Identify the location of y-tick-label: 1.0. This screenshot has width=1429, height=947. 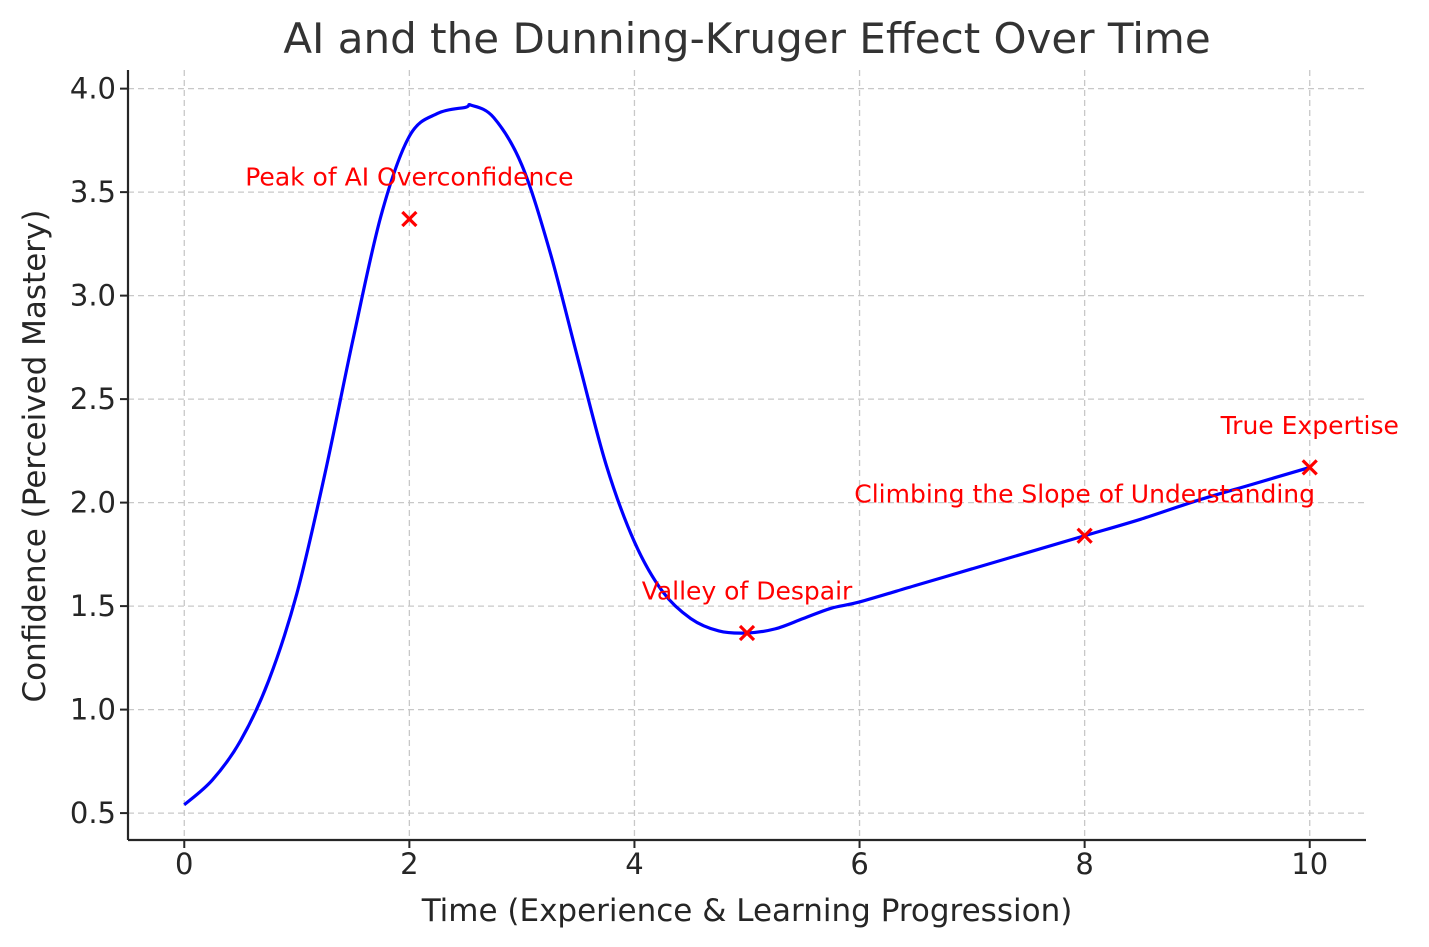
(93, 710).